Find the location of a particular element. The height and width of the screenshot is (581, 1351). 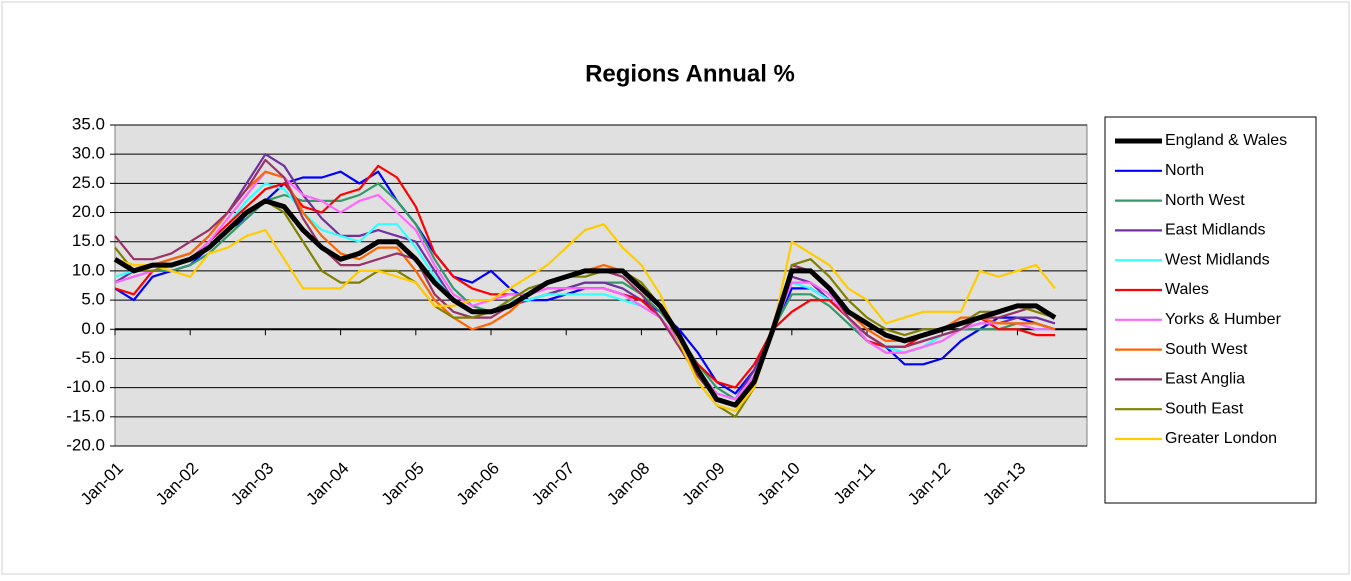

chart-title: Regions Annual % is located at coordinates (690, 73).